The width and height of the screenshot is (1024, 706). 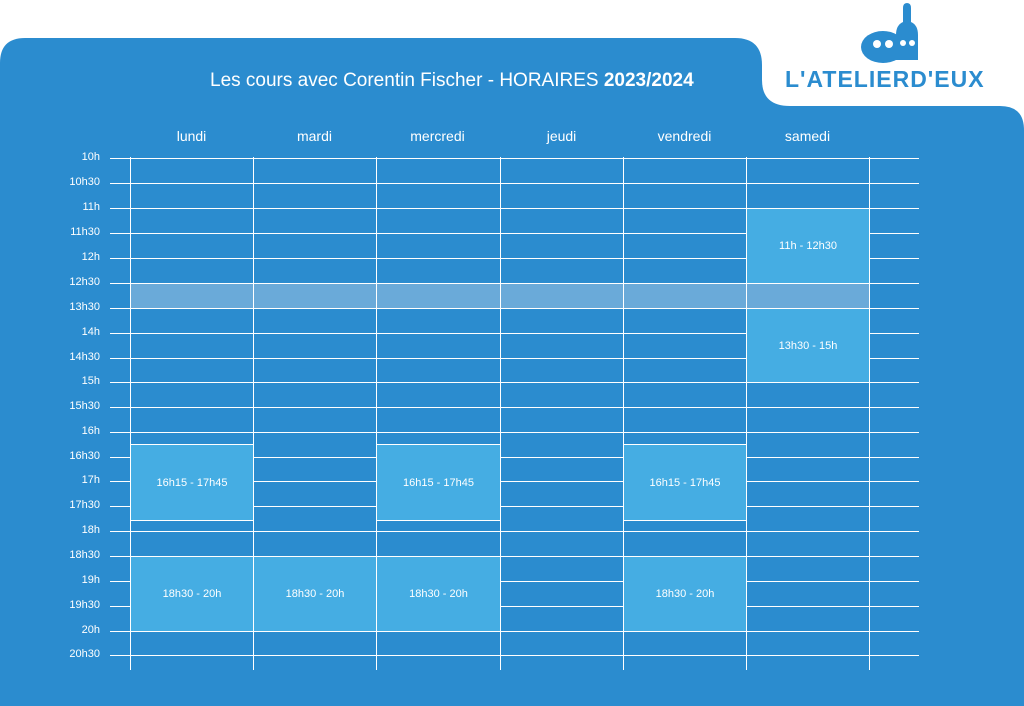 What do you see at coordinates (191, 136) in the screenshot?
I see `day-header-lundi: lundi` at bounding box center [191, 136].